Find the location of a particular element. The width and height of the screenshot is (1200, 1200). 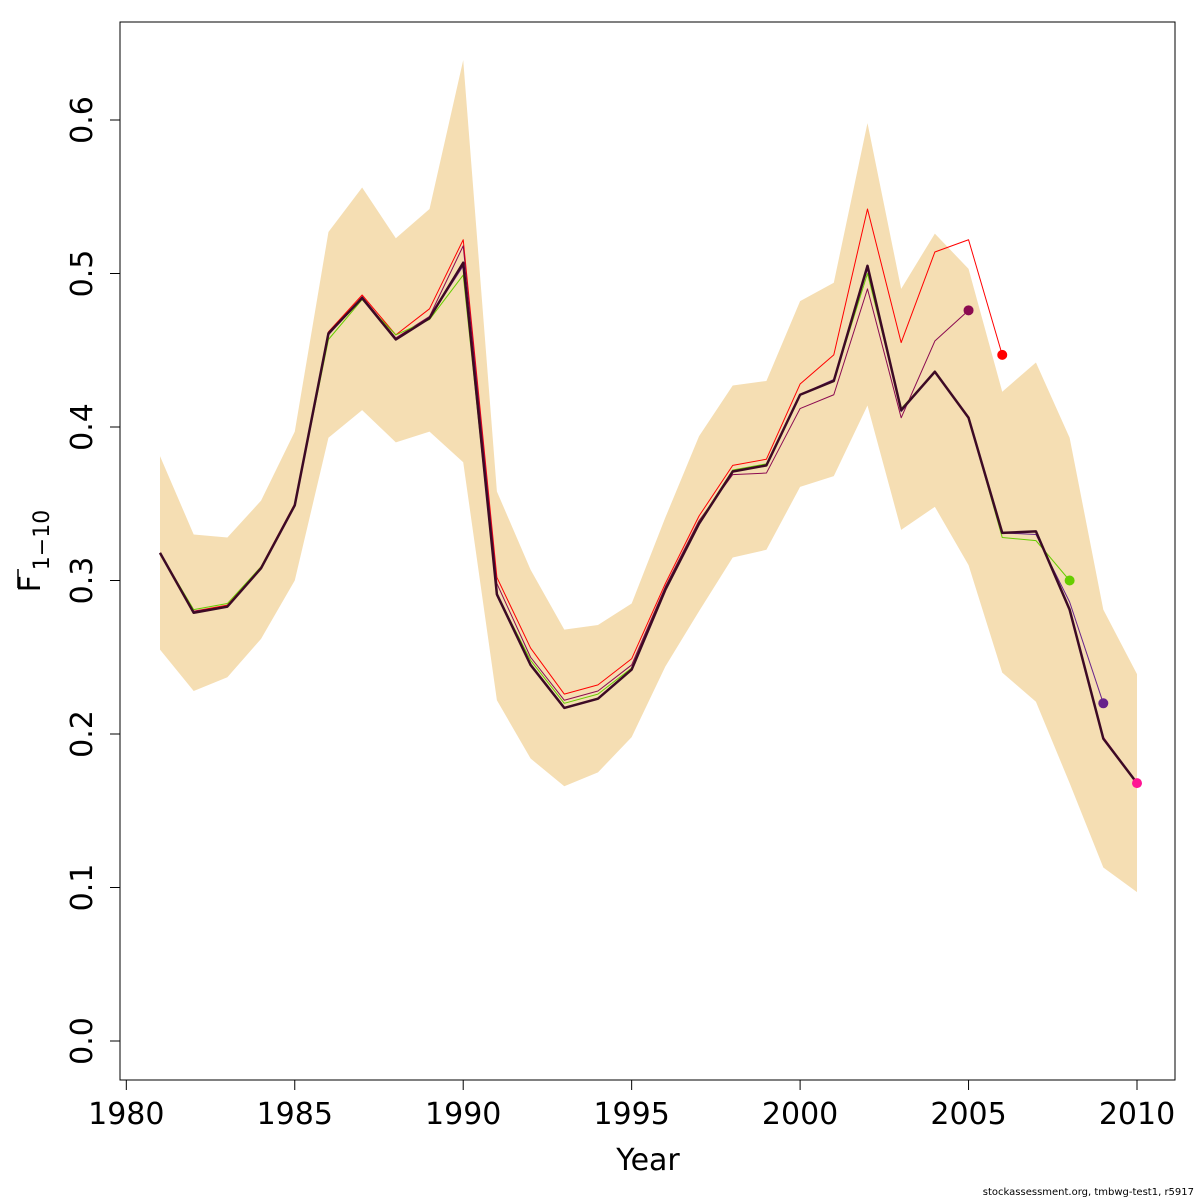

svg-text: F 1−10 is located at coordinates (34, 551).